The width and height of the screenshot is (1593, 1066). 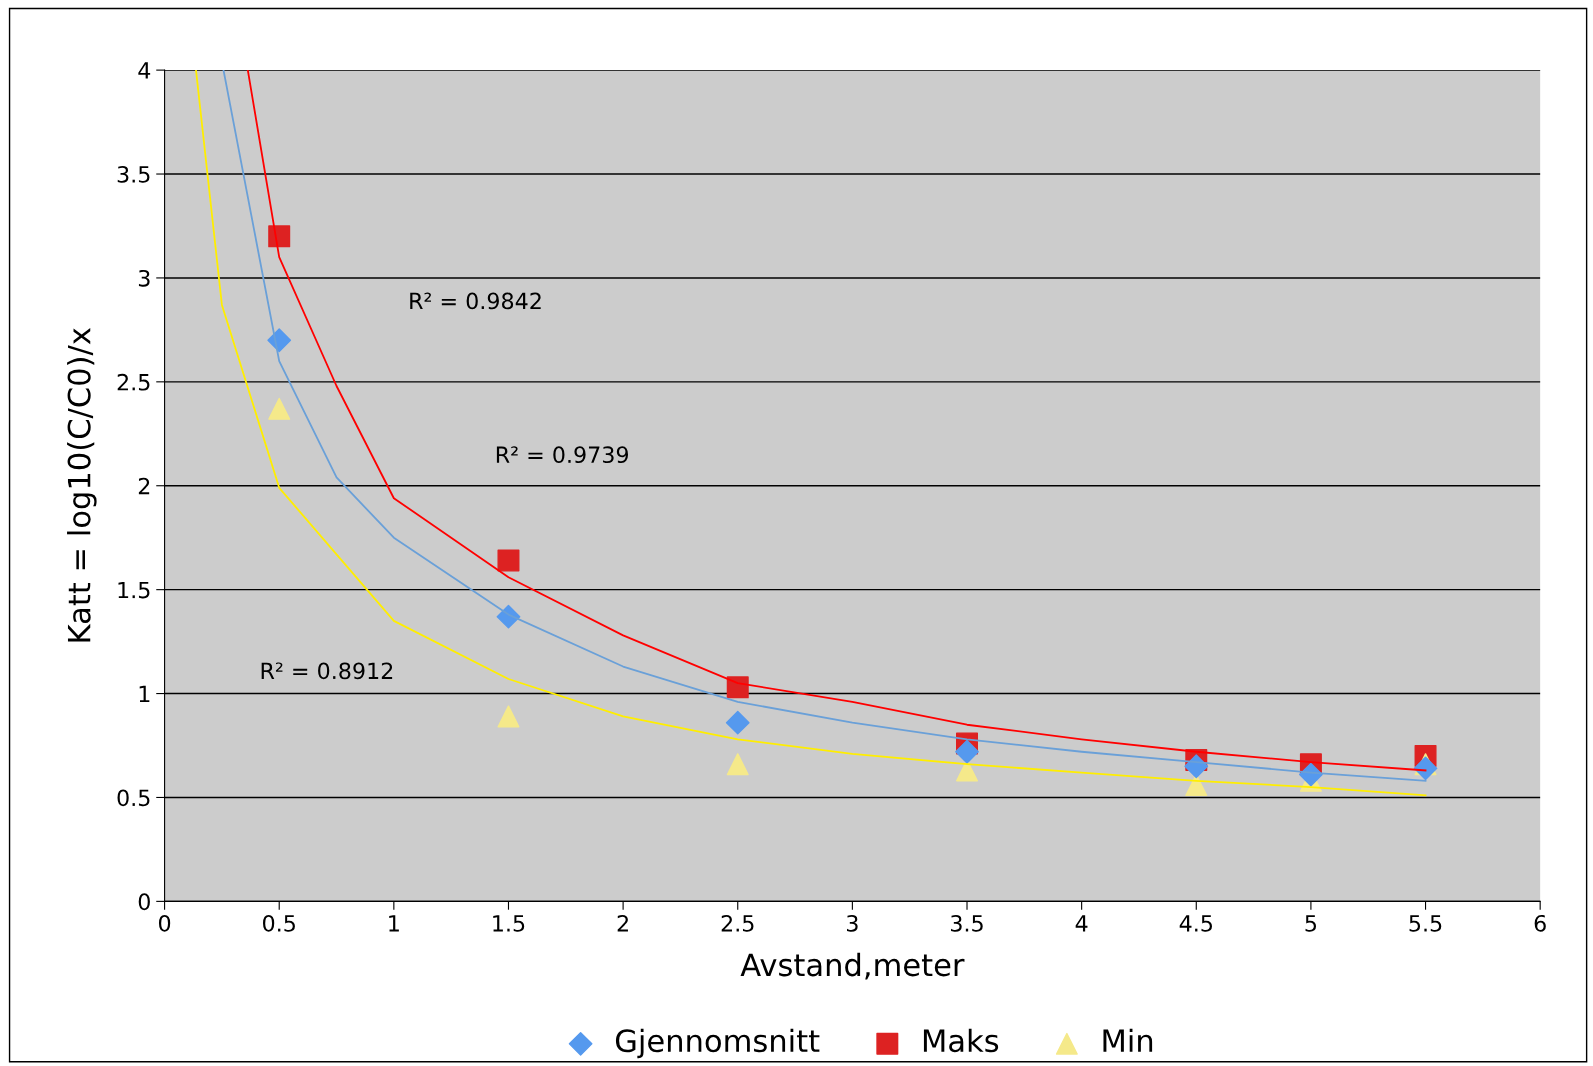 I want to click on y-tick-label: 1, so click(x=144, y=693).